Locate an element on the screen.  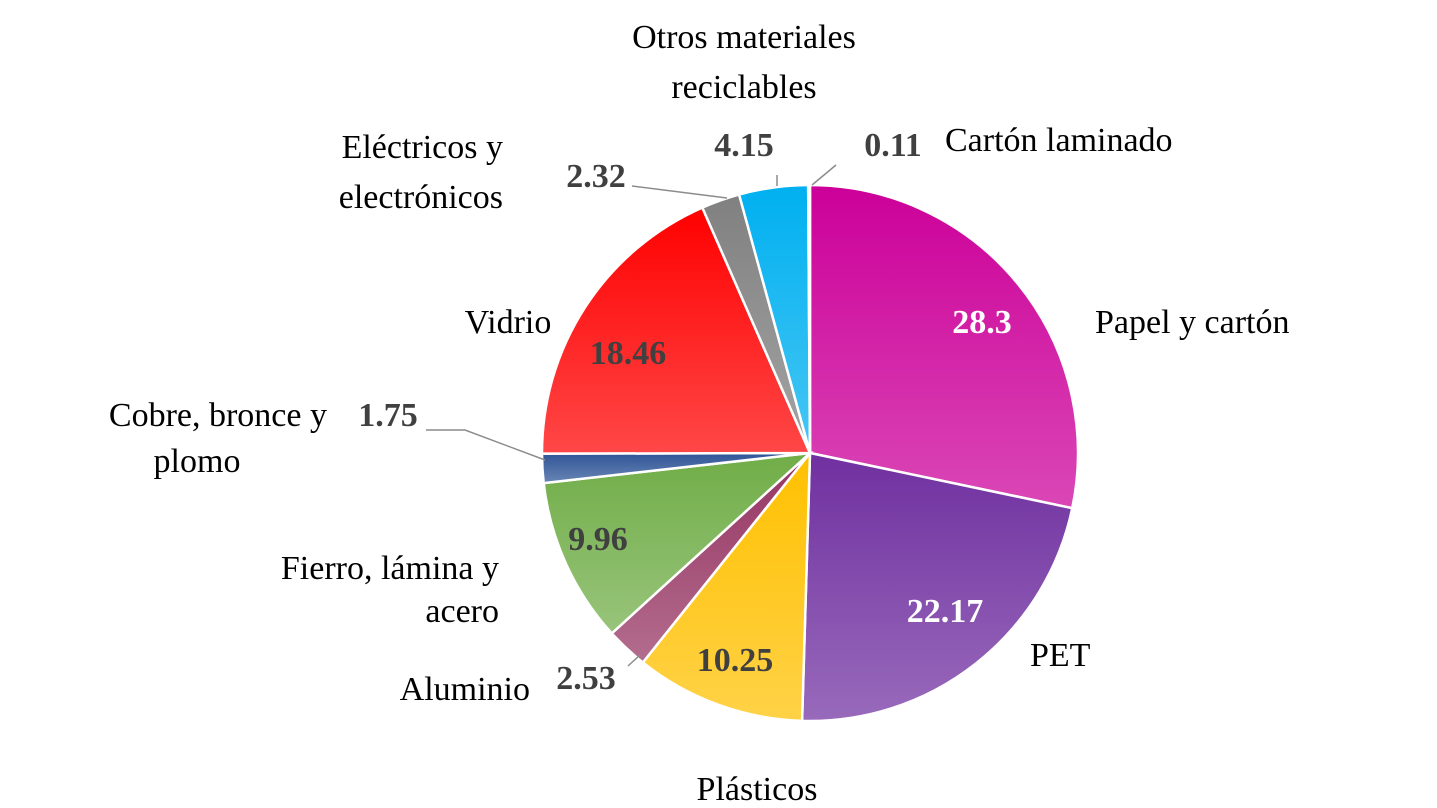
value-label-cobre-bronce-y-plomo: 1.75 is located at coordinates (388, 415).